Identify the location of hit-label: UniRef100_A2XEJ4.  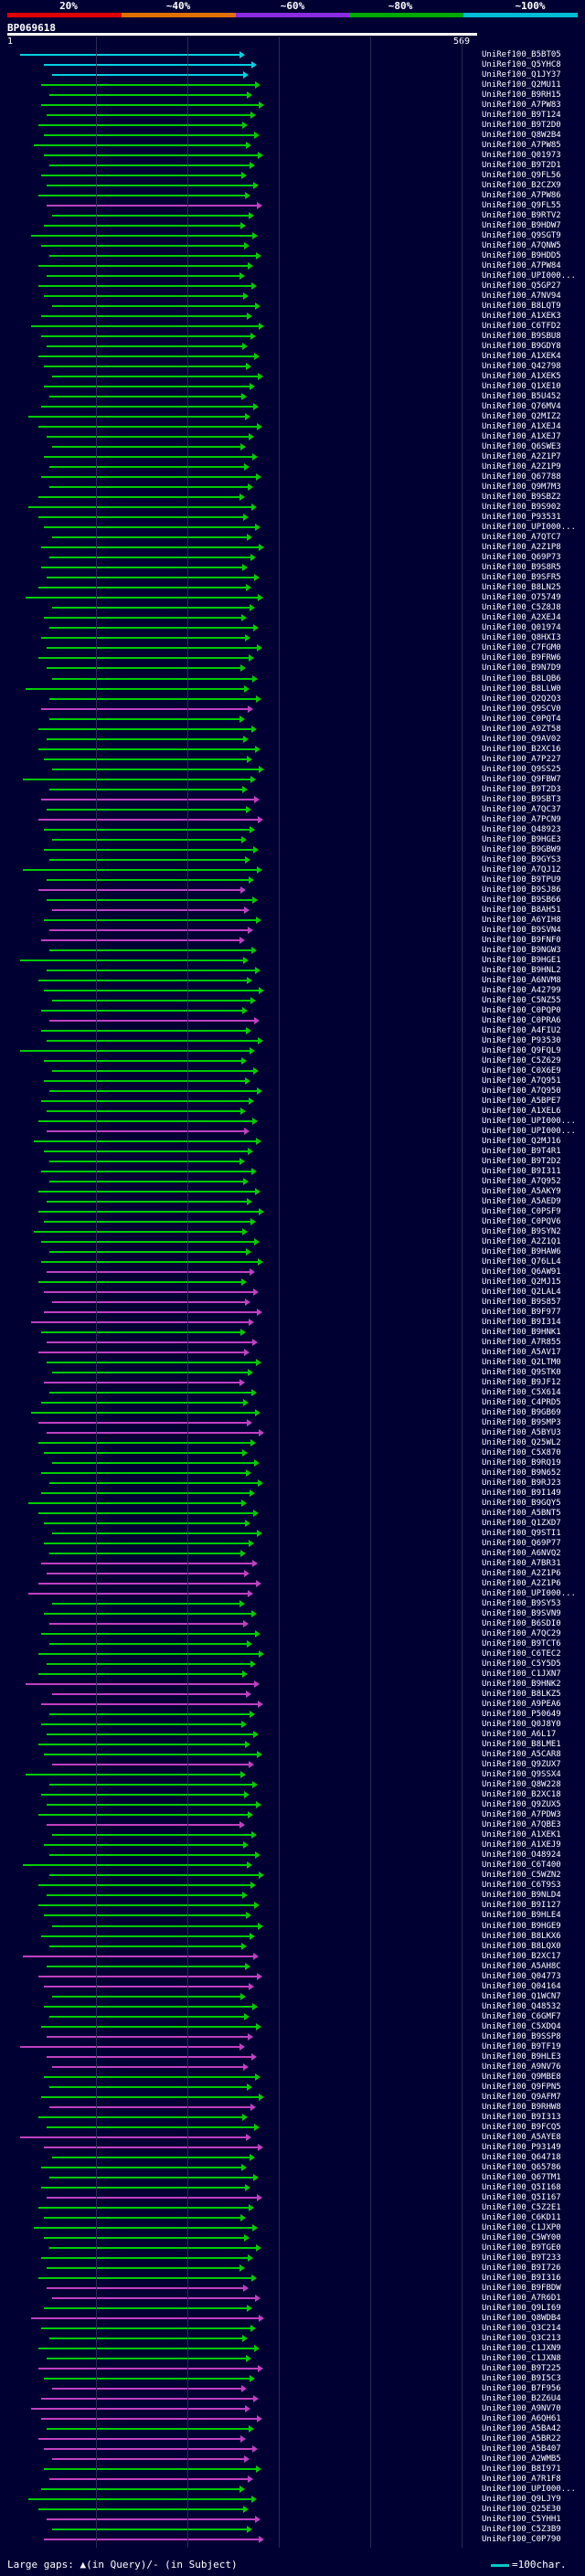
(521, 618).